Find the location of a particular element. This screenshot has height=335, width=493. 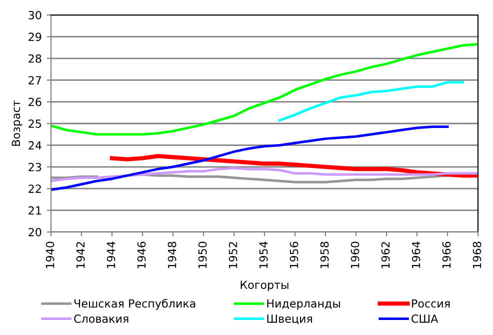

y-tick-label: 26 is located at coordinates (35, 102).